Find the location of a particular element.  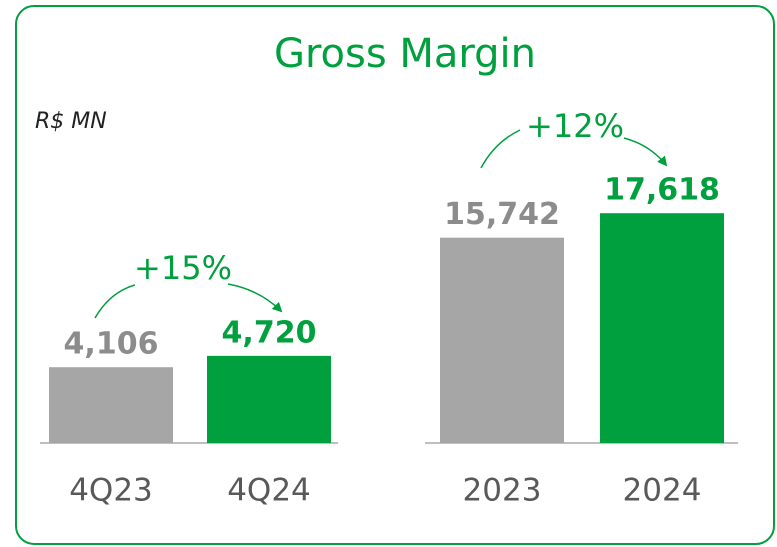

annotation: +12% is located at coordinates (575, 126).